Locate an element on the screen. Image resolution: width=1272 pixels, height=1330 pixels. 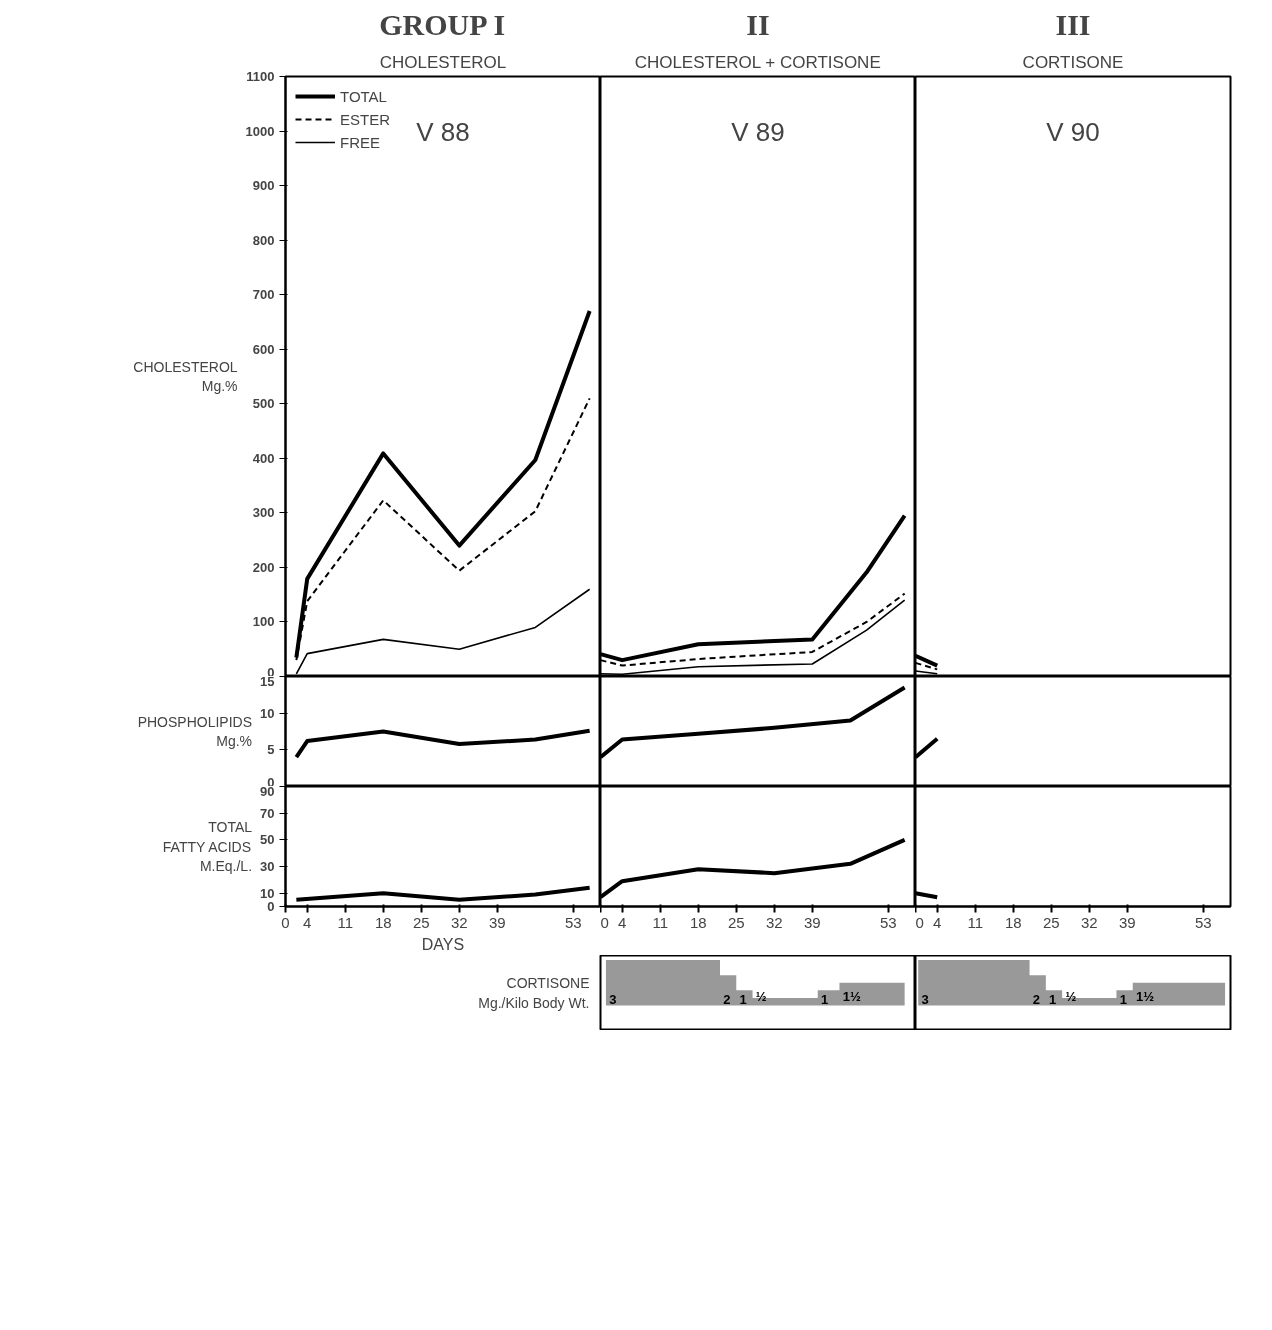
y-tick-label: 700 is located at coordinates (263, 295).